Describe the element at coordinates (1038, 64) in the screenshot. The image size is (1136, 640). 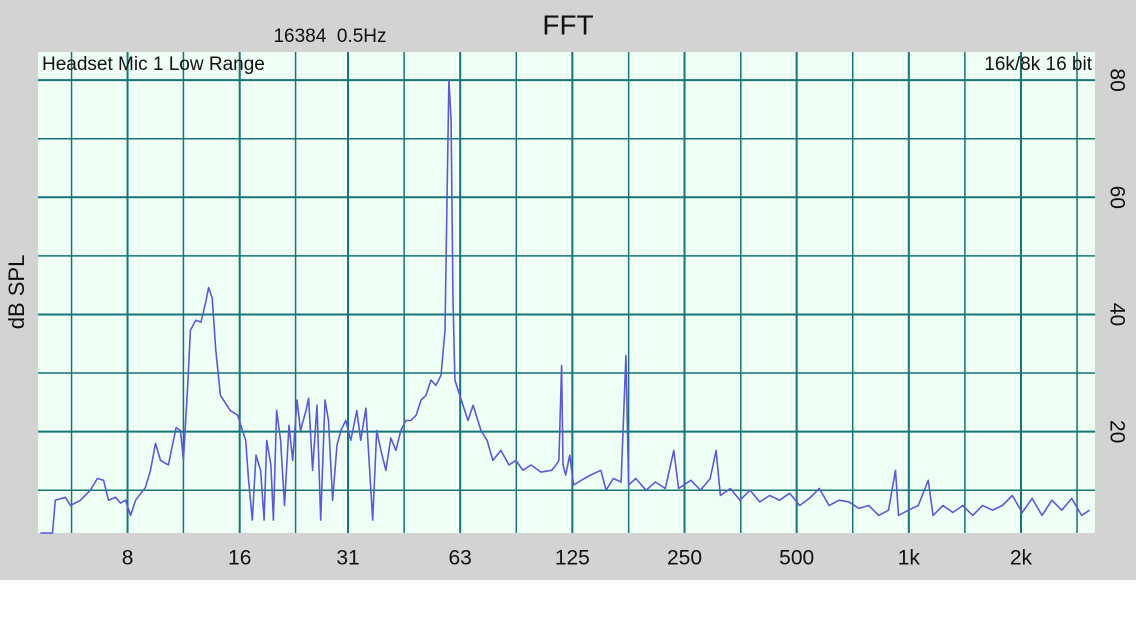
I see `annotation: 16k/8k 16 bit` at that location.